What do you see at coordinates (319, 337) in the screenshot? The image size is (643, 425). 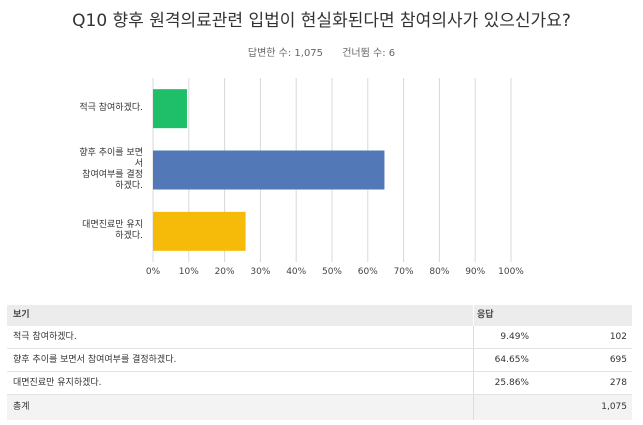 I see `table-row: 적극 참여하겠다. 9.49% 102` at bounding box center [319, 337].